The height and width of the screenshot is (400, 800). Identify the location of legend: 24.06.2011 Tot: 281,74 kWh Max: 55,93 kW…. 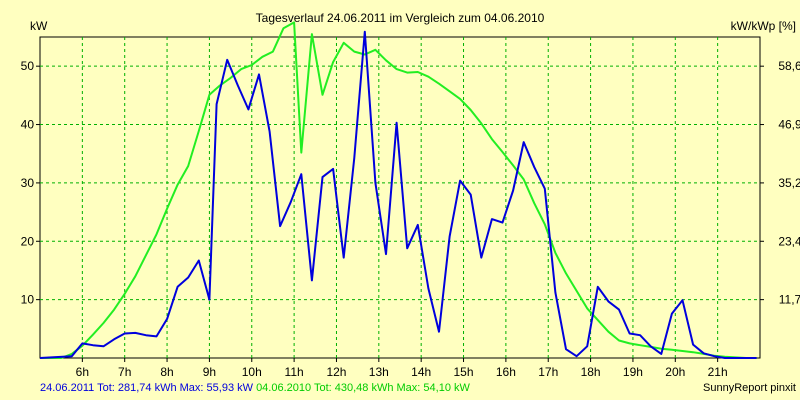
(255, 388).